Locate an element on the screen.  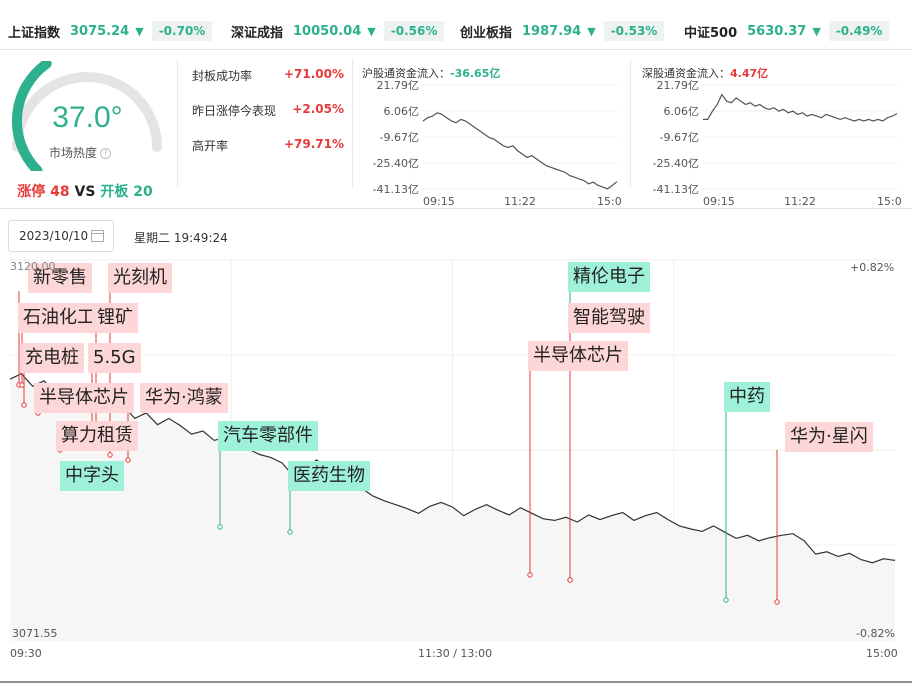
flow-title-row: 沪股通资金流入：-36.65亿 is located at coordinates (431, 73).